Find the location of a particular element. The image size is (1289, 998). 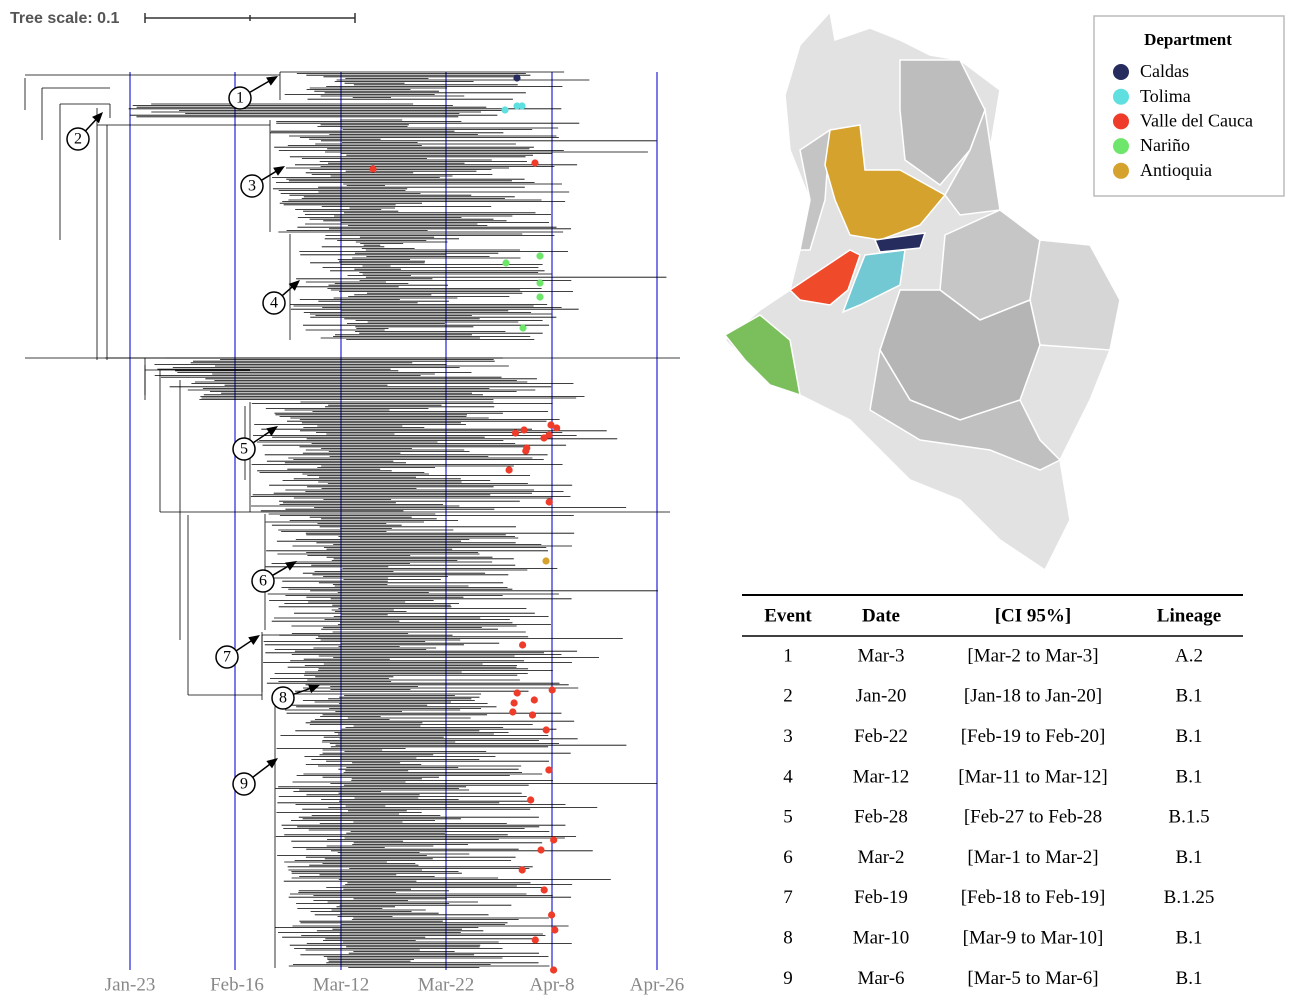

narino is located at coordinates (762, 355).